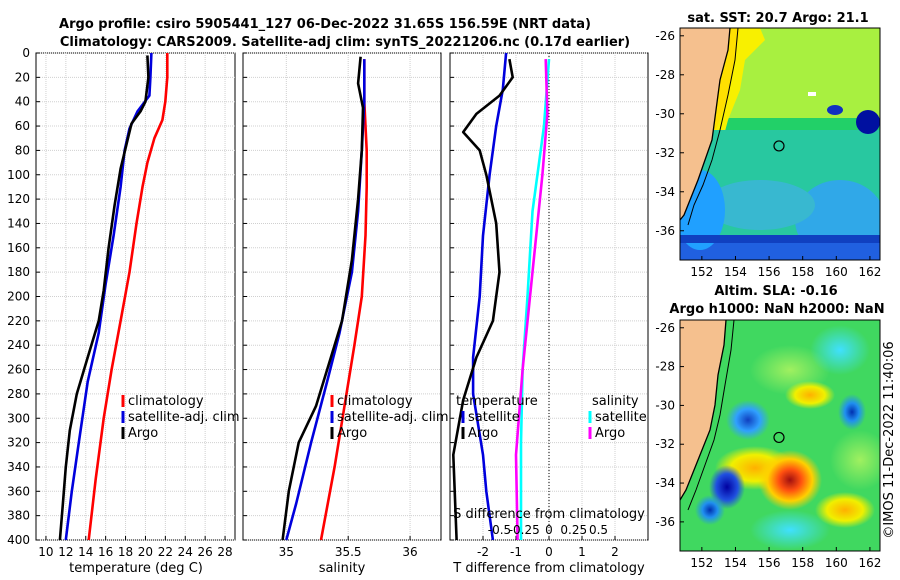 This screenshot has height=580, width=900. Describe the element at coordinates (342, 568) in the screenshot. I see `salinity-xlabel: salinity` at that location.